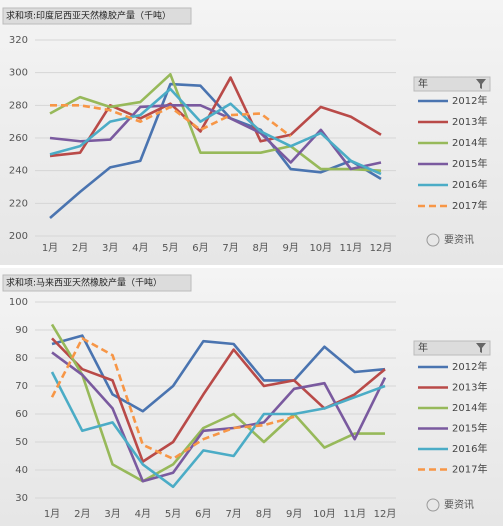  Describe the element at coordinates (21, 386) in the screenshot. I see `y-tick-label: 70` at that location.